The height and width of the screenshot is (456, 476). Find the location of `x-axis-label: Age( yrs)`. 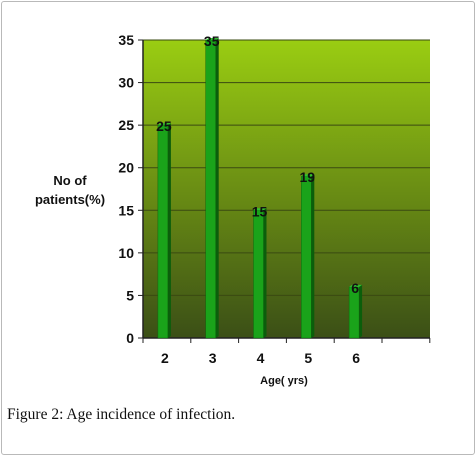

x-axis-label: Age( yrs) is located at coordinates (284, 381).